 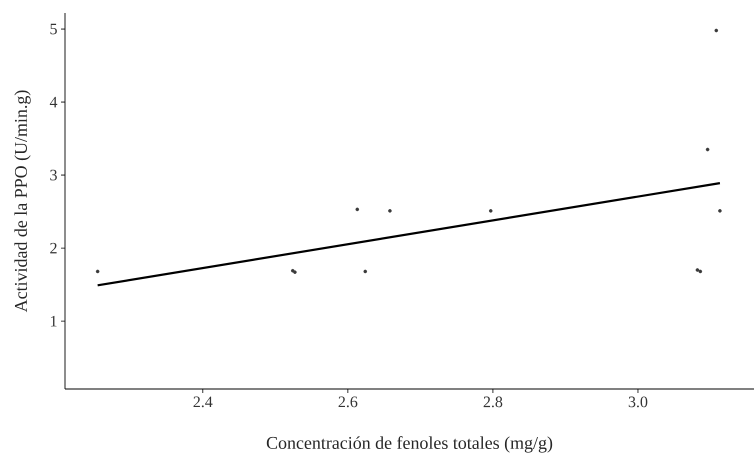 I want to click on x-tick-label: 2.8, so click(x=493, y=402).